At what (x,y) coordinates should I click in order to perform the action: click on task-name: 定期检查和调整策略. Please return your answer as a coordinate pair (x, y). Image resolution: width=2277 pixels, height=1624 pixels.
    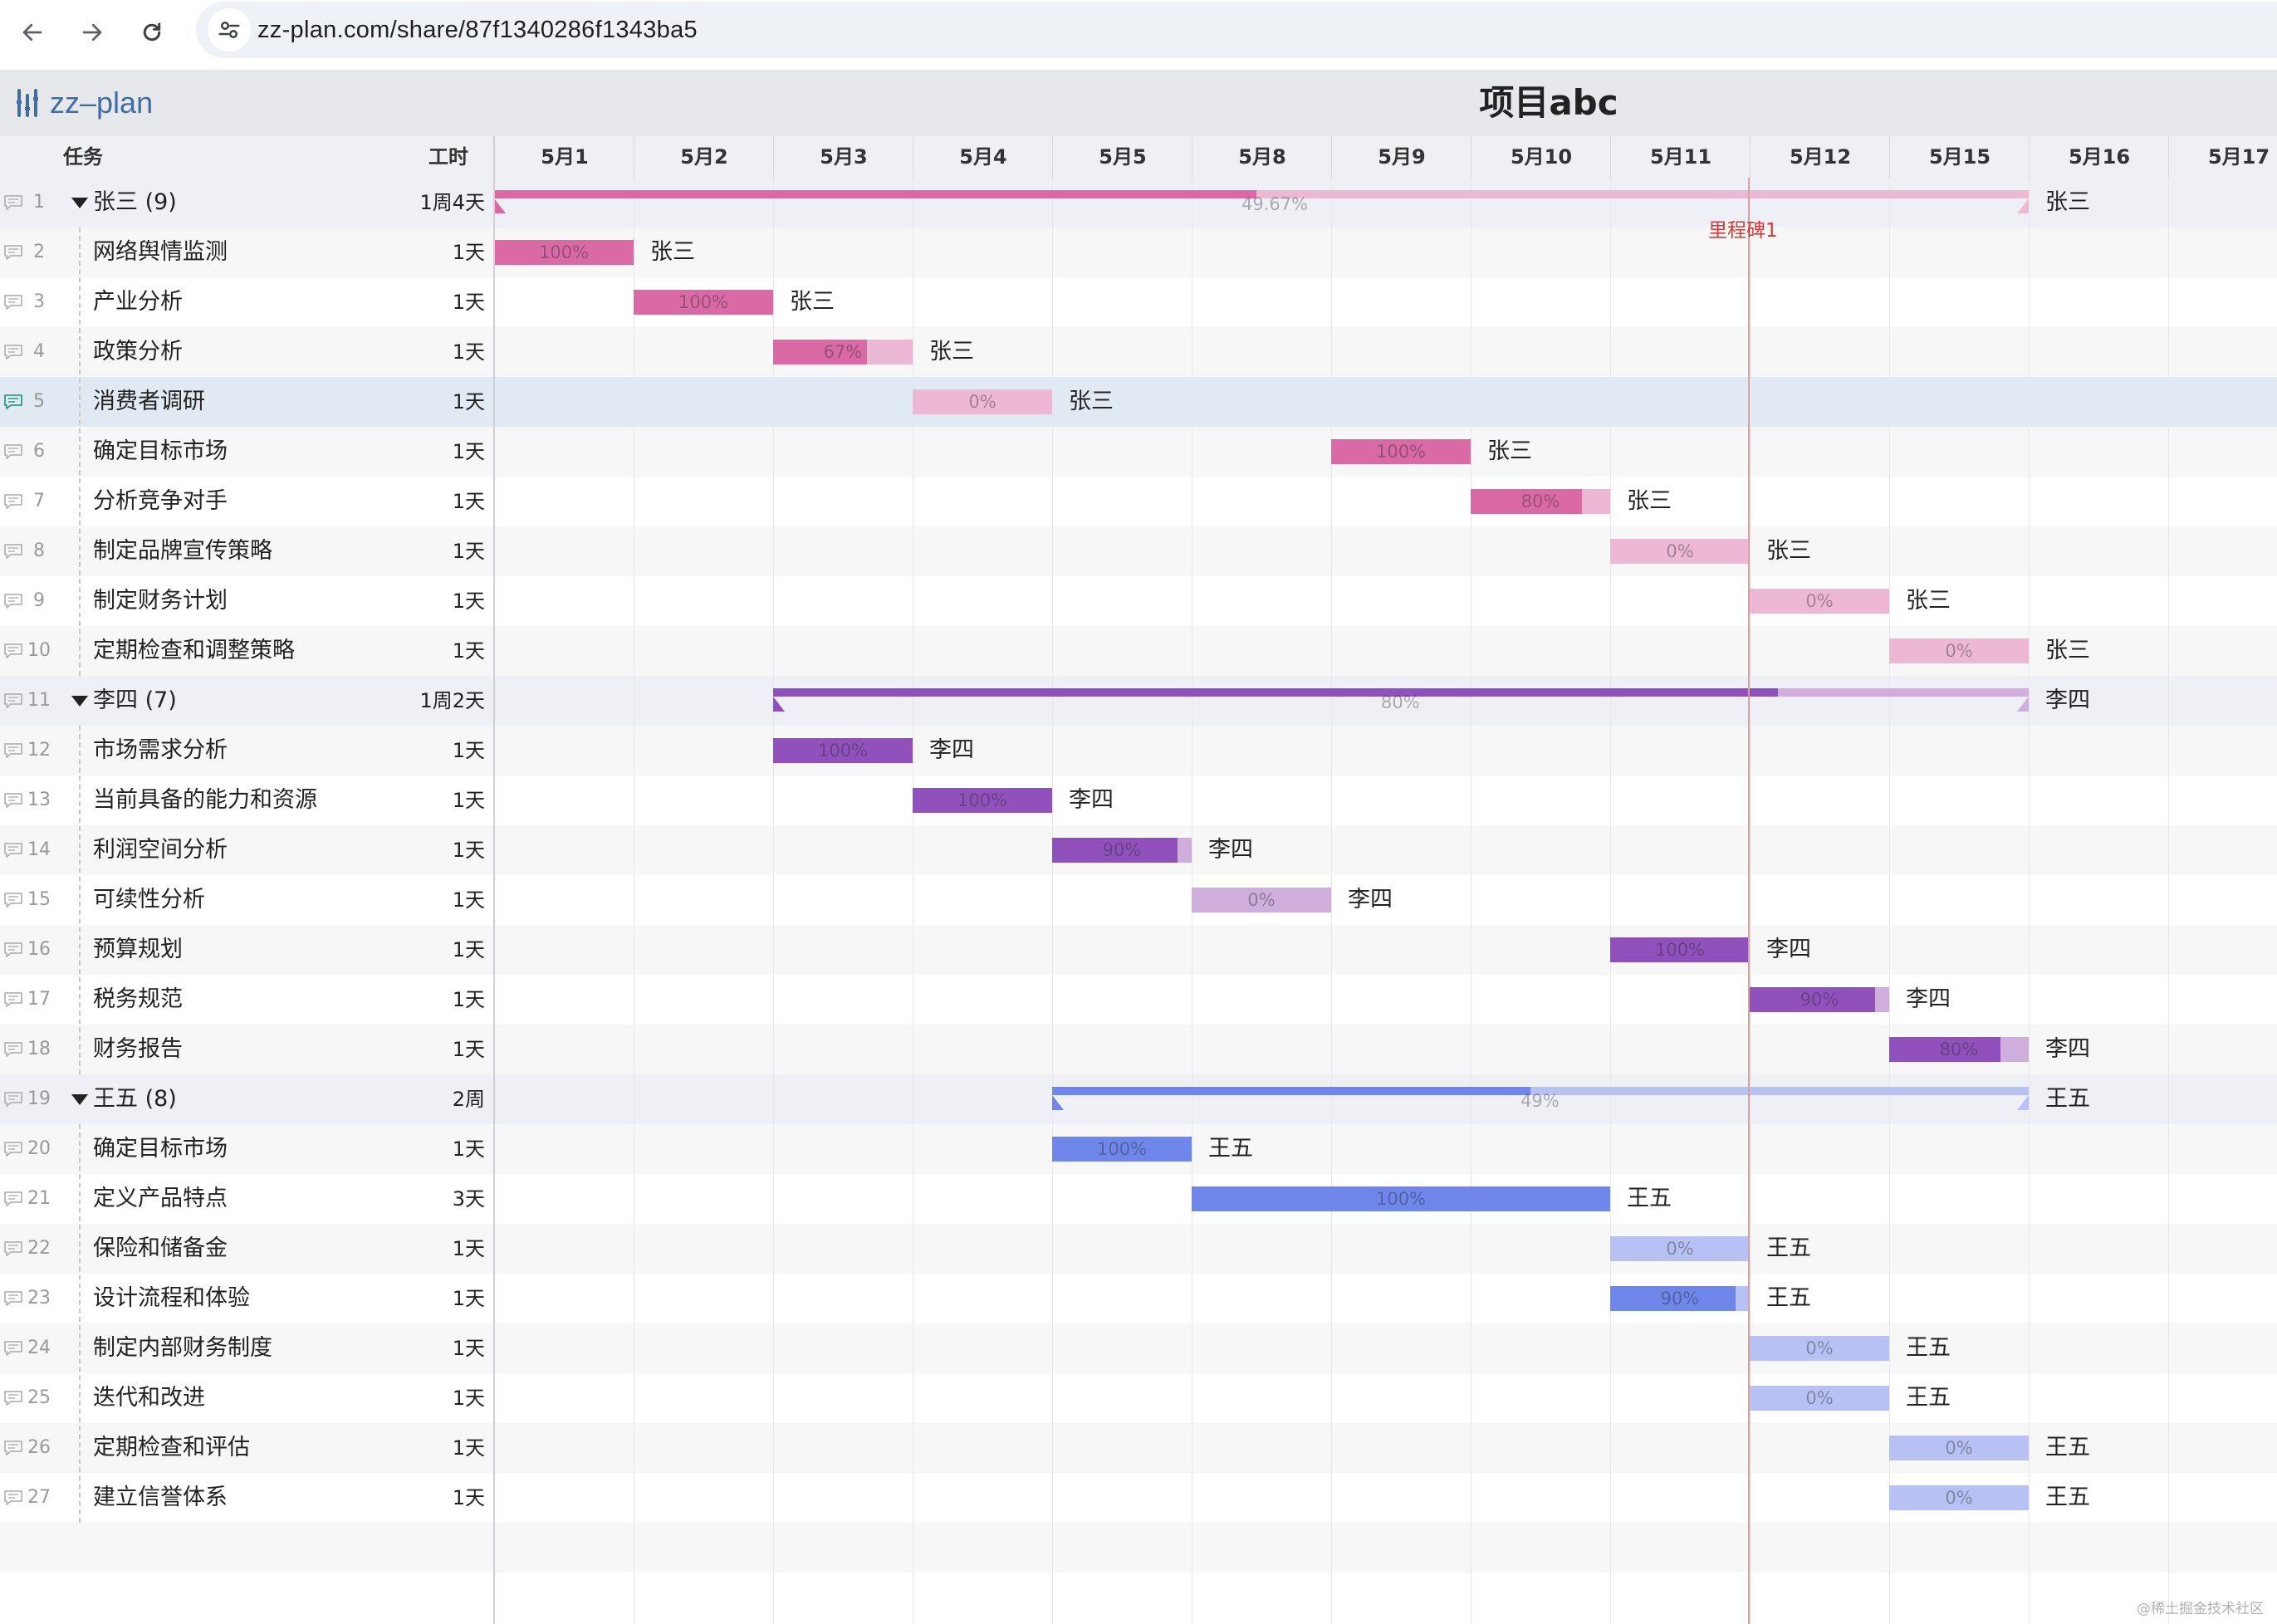
    Looking at the image, I should click on (194, 650).